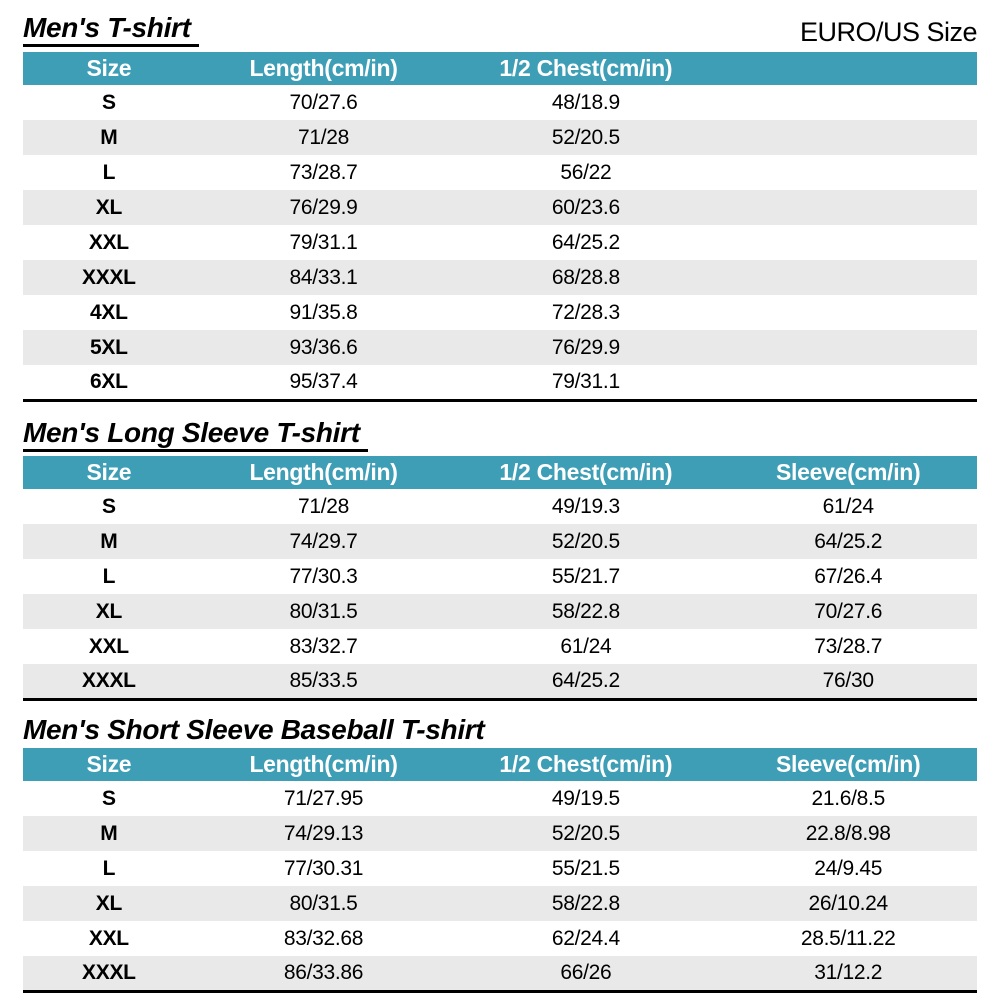  What do you see at coordinates (500, 834) in the screenshot?
I see `table-row: M 74/29.13 52/20.5 22.8/8.98` at bounding box center [500, 834].